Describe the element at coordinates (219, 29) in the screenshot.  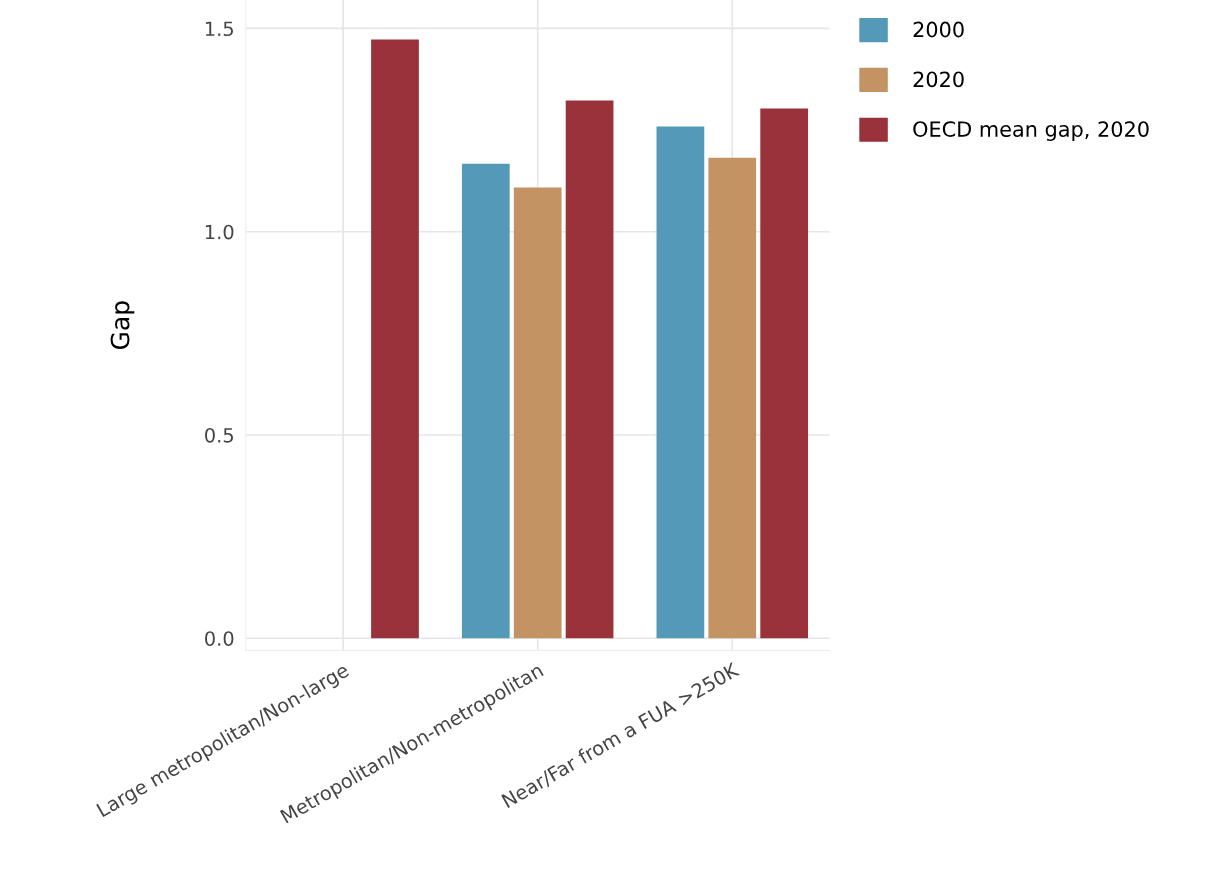
I see `y-tick-label: 1.5` at that location.